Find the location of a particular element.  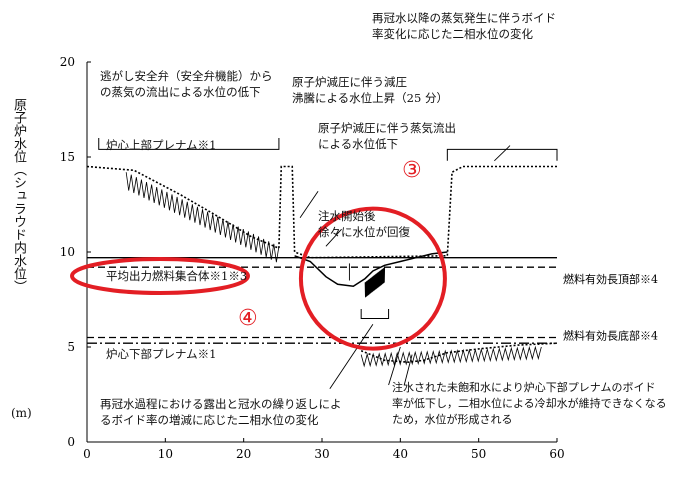

reflood-bracket is located at coordinates (502, 154).